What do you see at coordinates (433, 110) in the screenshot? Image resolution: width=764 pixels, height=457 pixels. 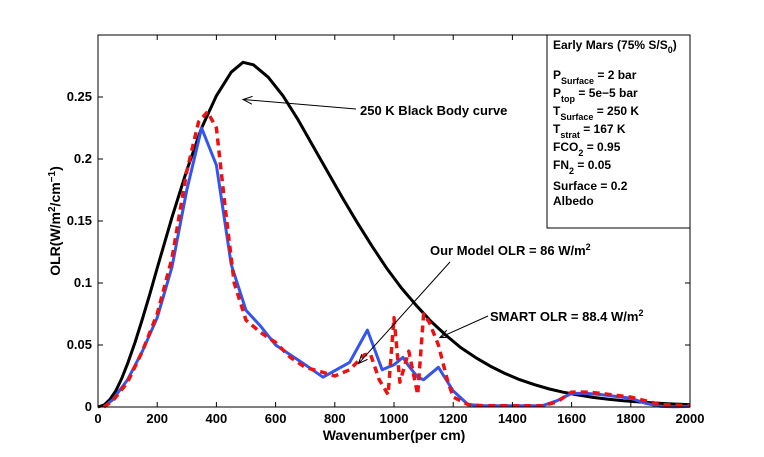 I see `annotation-blackbody: 250 K Black Body curve` at bounding box center [433, 110].